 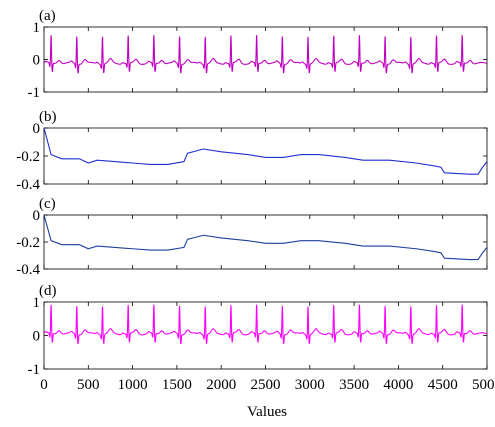 What do you see at coordinates (266, 385) in the screenshot?
I see `x-tick-label: 2500` at bounding box center [266, 385].